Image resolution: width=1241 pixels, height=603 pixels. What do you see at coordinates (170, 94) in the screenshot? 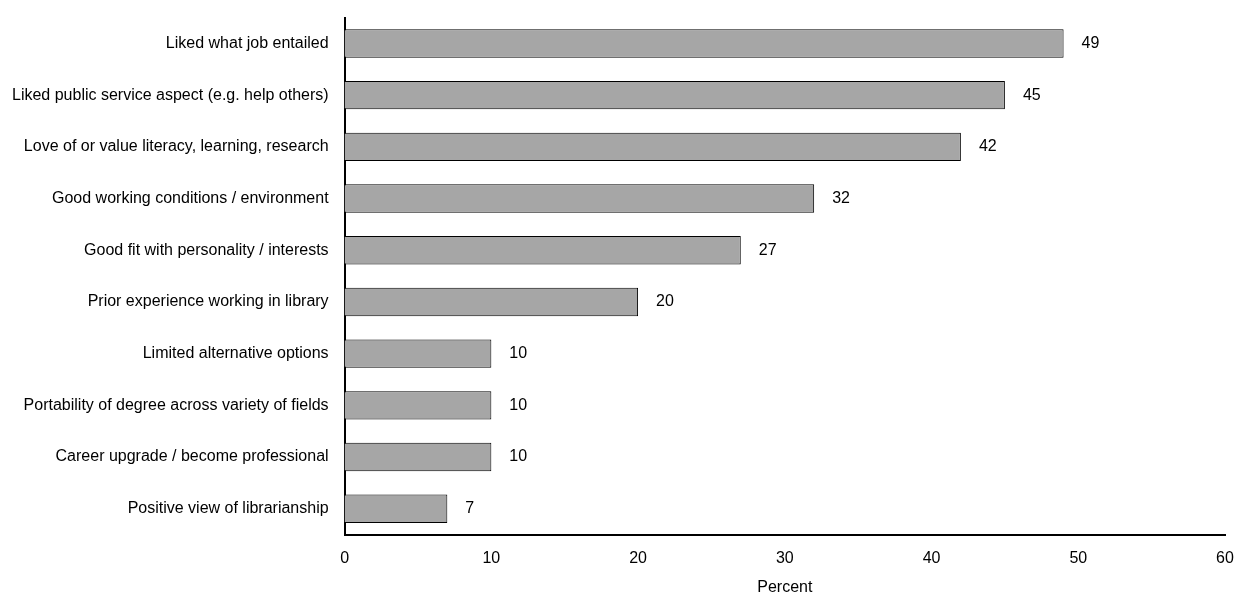
I see `y-tick-label: Liked public service aspect (e.g. help others)` at bounding box center [170, 94].